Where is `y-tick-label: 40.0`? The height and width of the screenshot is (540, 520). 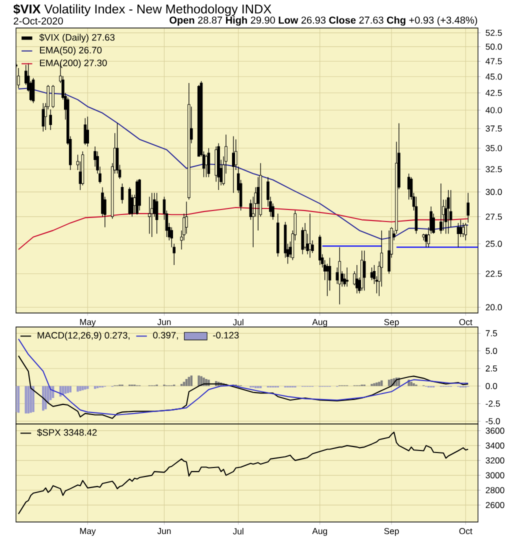 y-tick-label: 40.0 is located at coordinates (494, 110).